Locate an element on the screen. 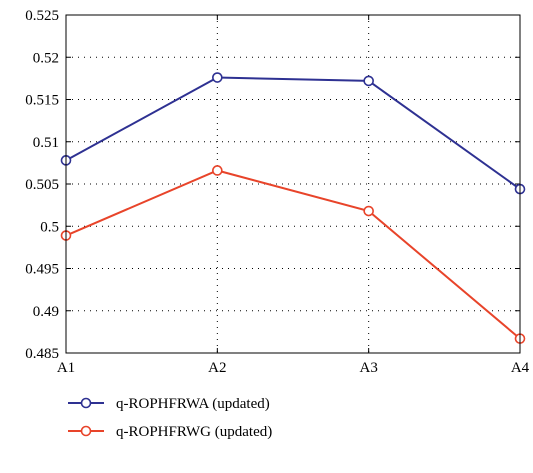  legend: q-ROPHFRWA (updated) q-ROPHFRWG (updated) is located at coordinates (170, 418).